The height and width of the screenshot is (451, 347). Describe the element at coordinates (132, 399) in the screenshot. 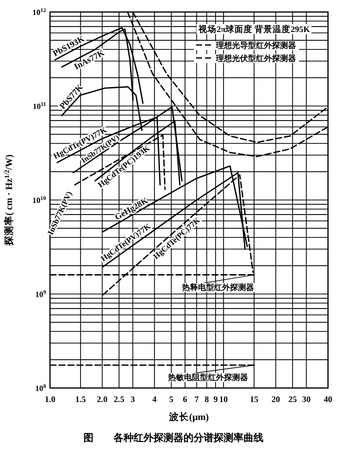

I see `x-tick-label: 3` at that location.